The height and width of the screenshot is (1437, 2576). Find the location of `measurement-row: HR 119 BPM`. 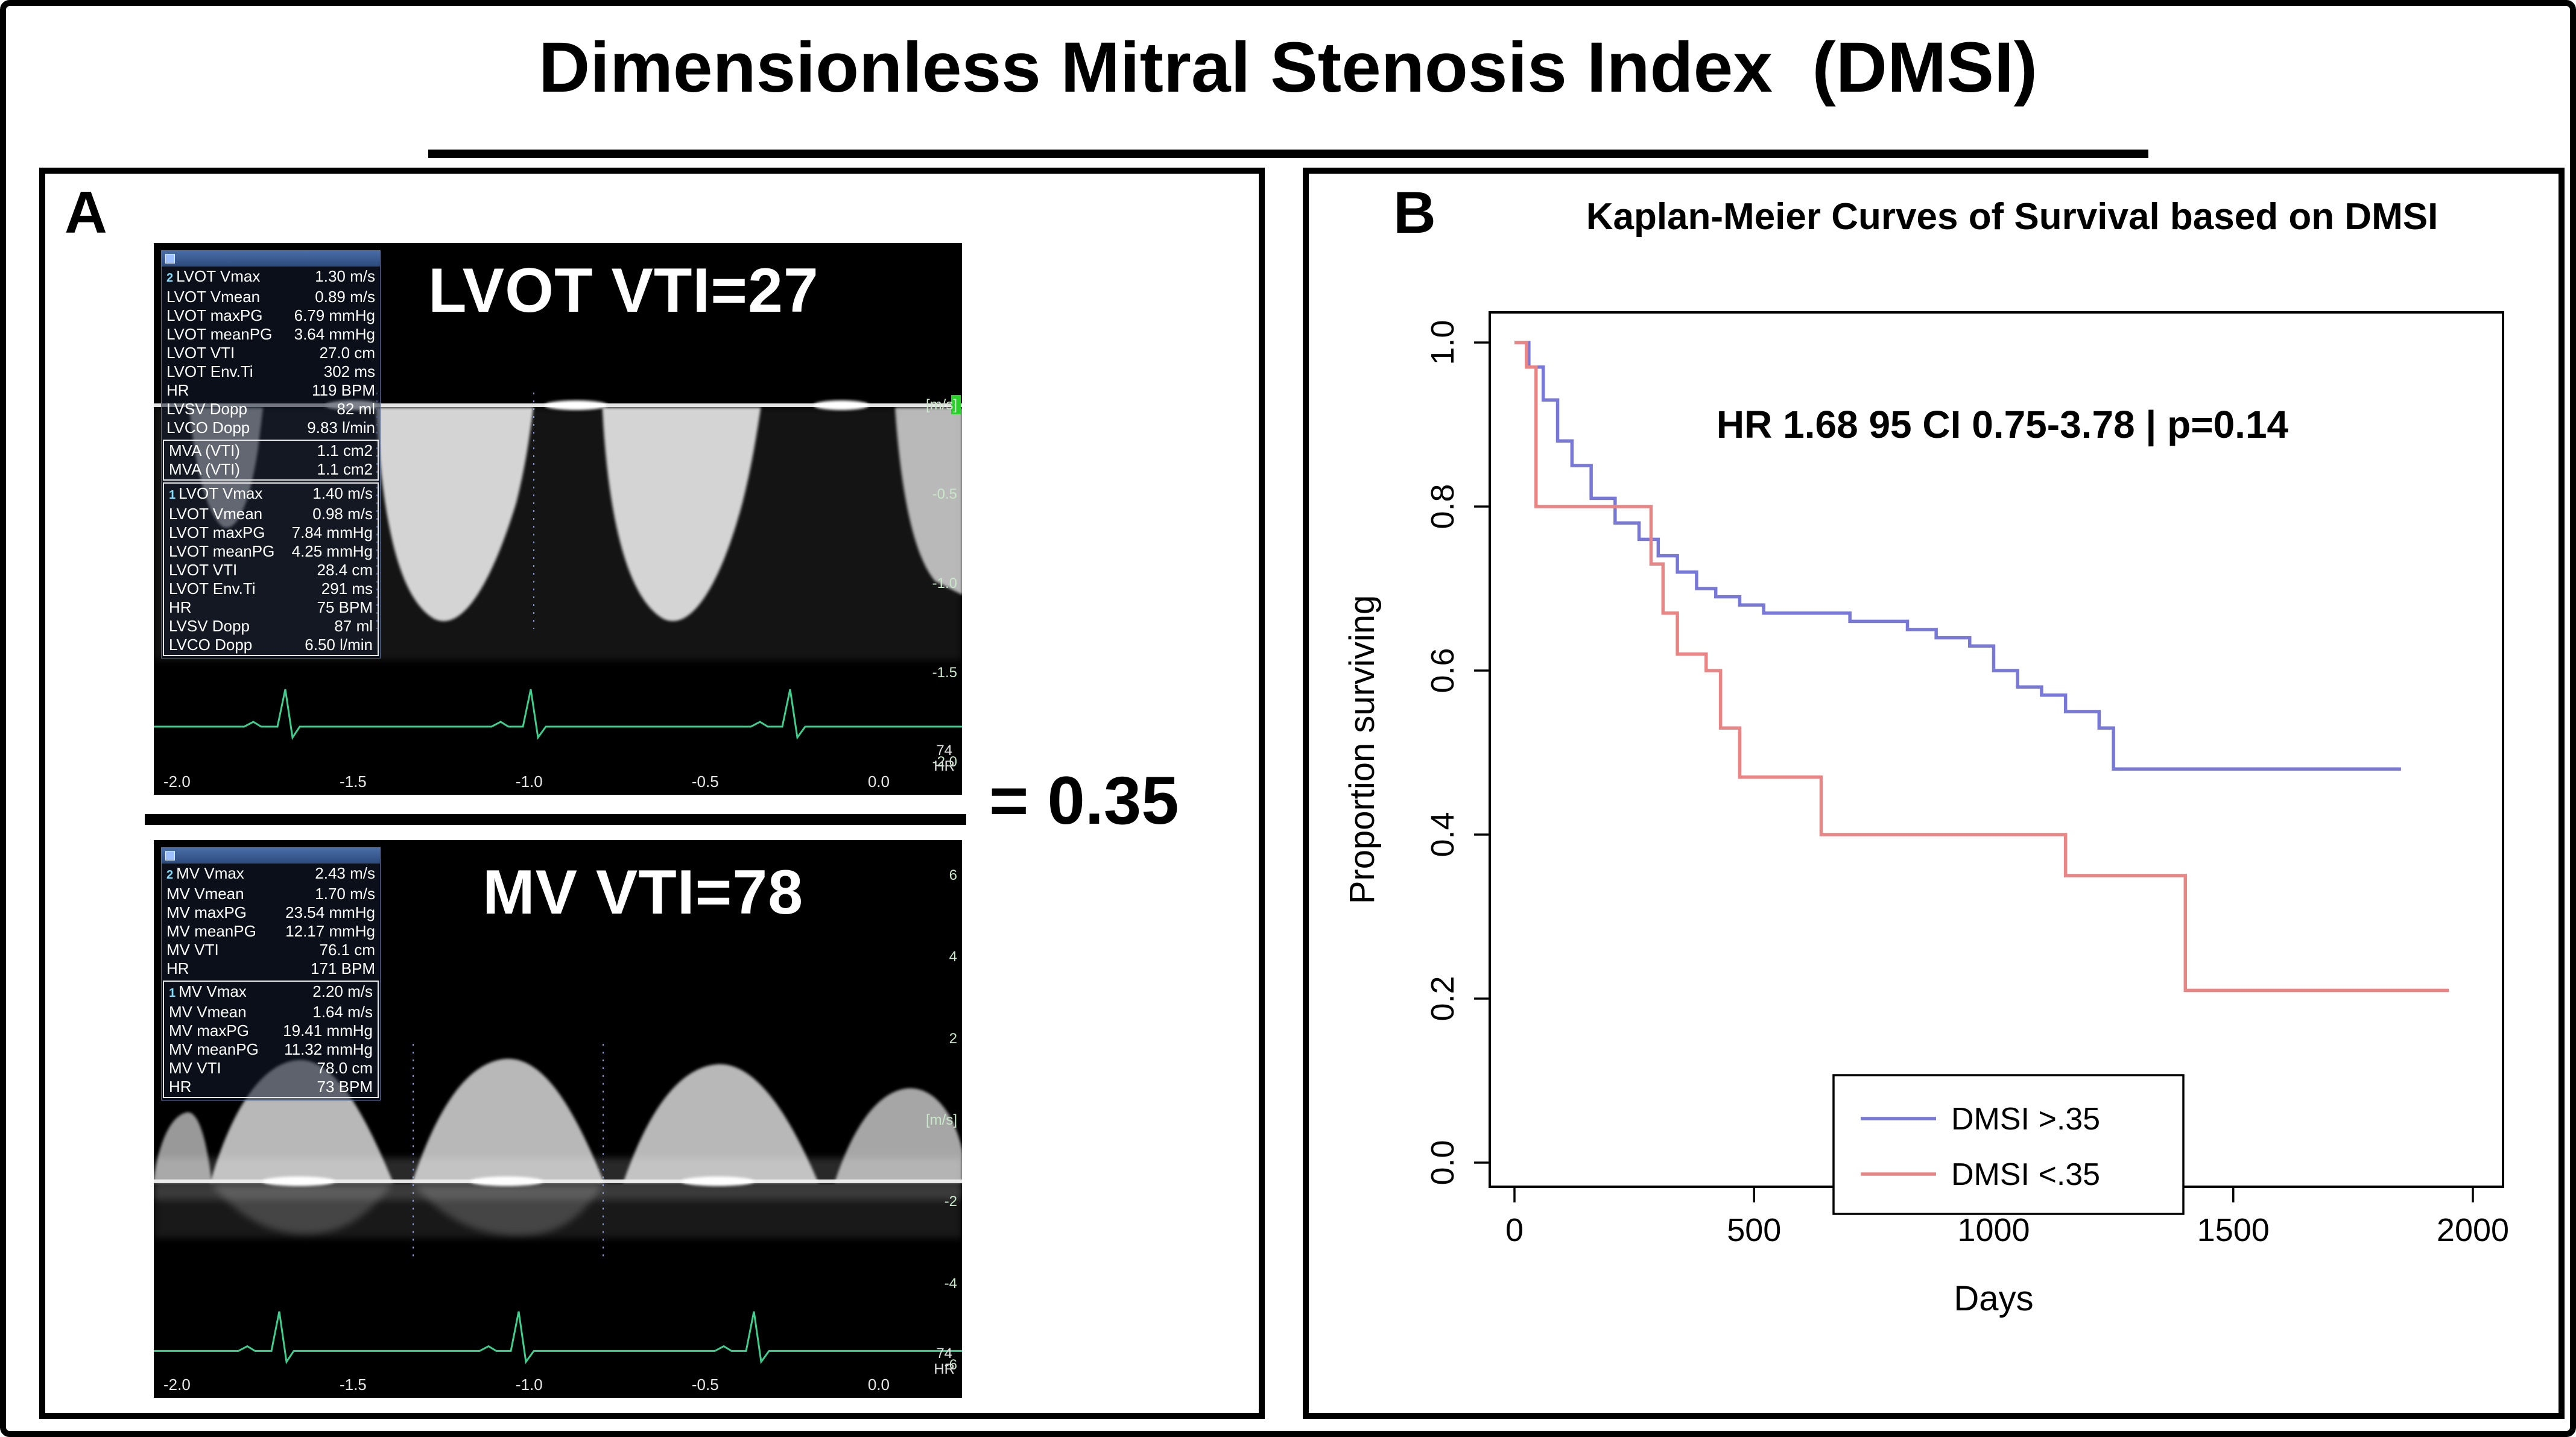

measurement-row: HR 119 BPM is located at coordinates (271, 390).